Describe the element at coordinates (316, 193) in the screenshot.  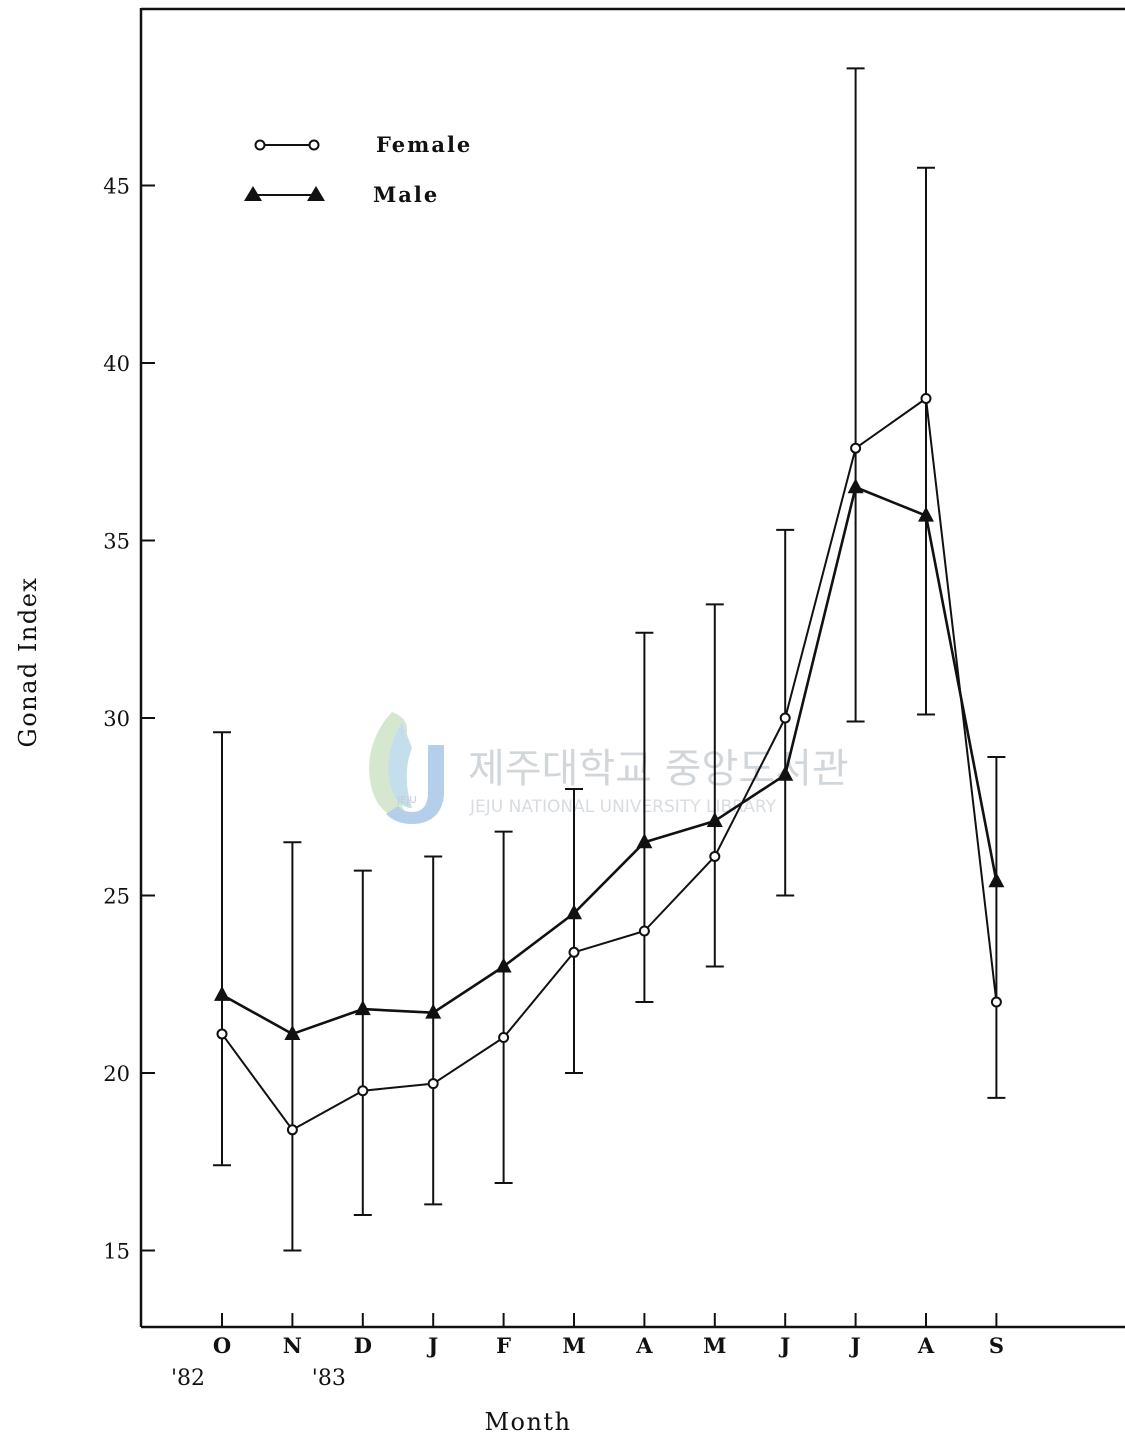
I see `legend-male-marker-right` at that location.